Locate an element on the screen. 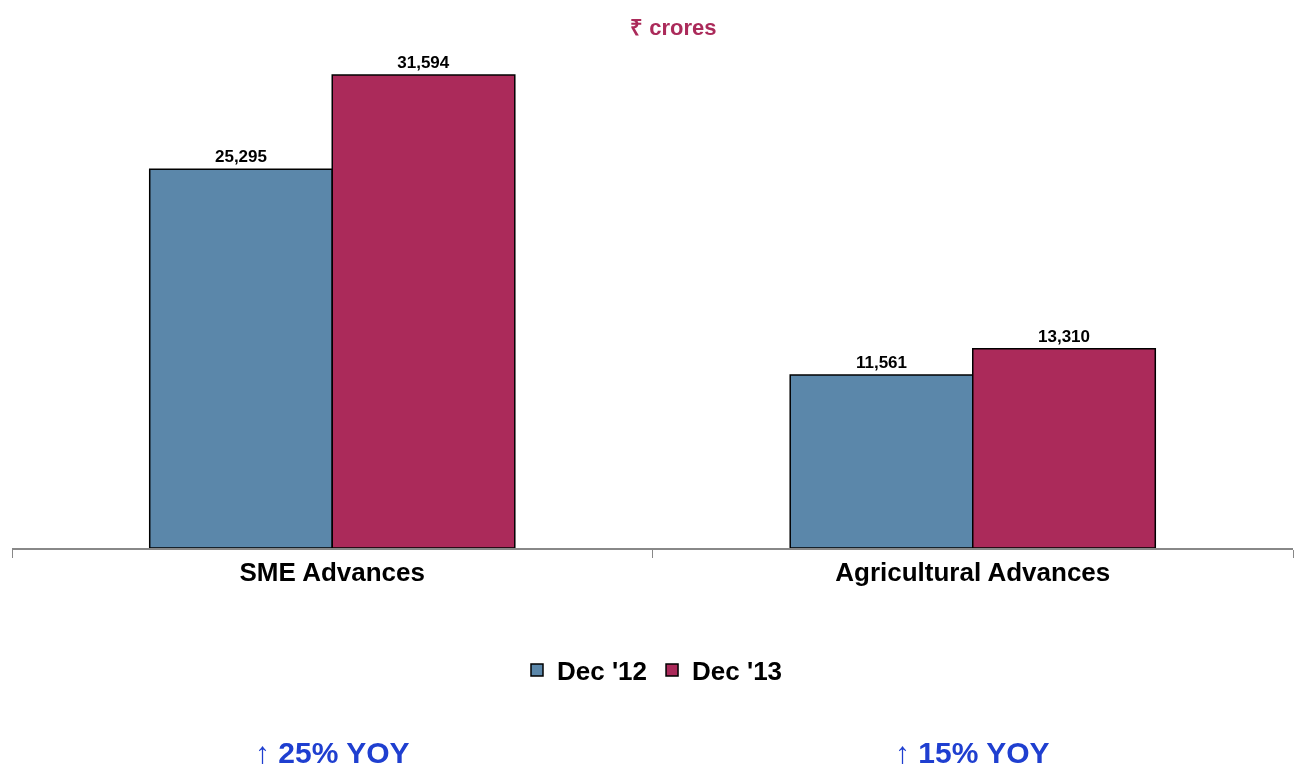 The width and height of the screenshot is (1295, 771). x-tick-label: Agricultural Advances is located at coordinates (973, 571).